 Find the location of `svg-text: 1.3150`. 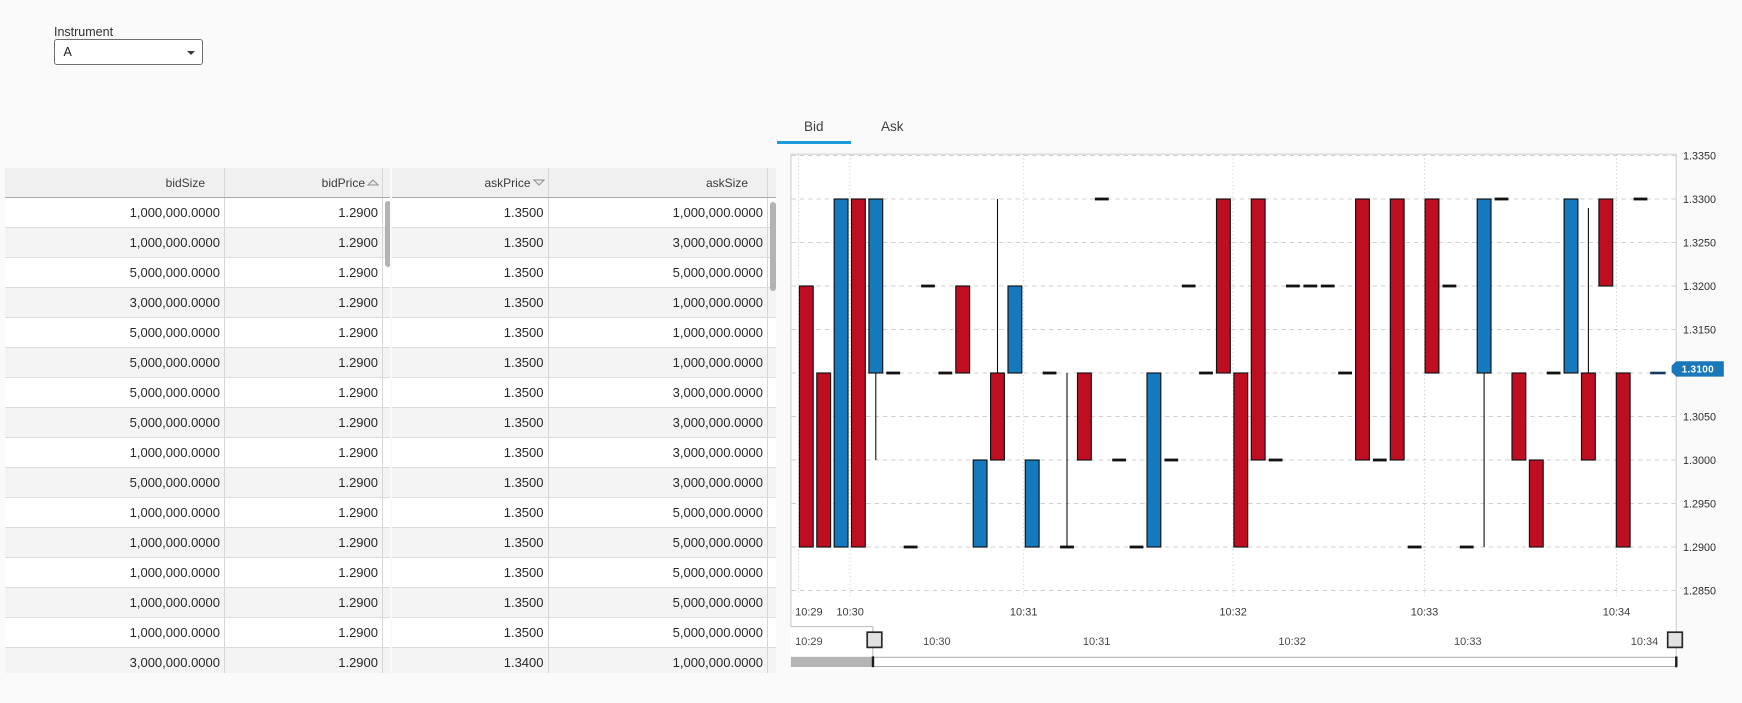

svg-text: 1.3150 is located at coordinates (1699, 330).